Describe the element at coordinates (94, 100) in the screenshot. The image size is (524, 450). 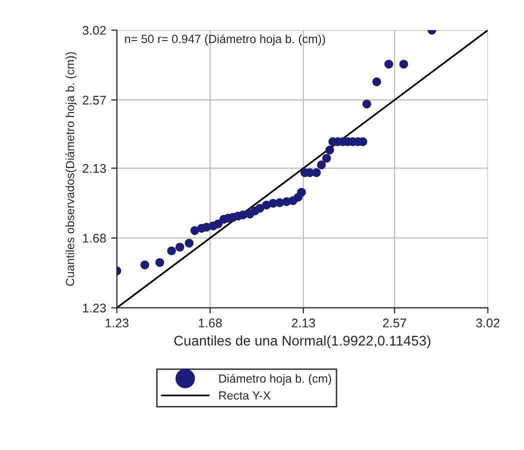
I see `y-tick-label: 2.57` at that location.